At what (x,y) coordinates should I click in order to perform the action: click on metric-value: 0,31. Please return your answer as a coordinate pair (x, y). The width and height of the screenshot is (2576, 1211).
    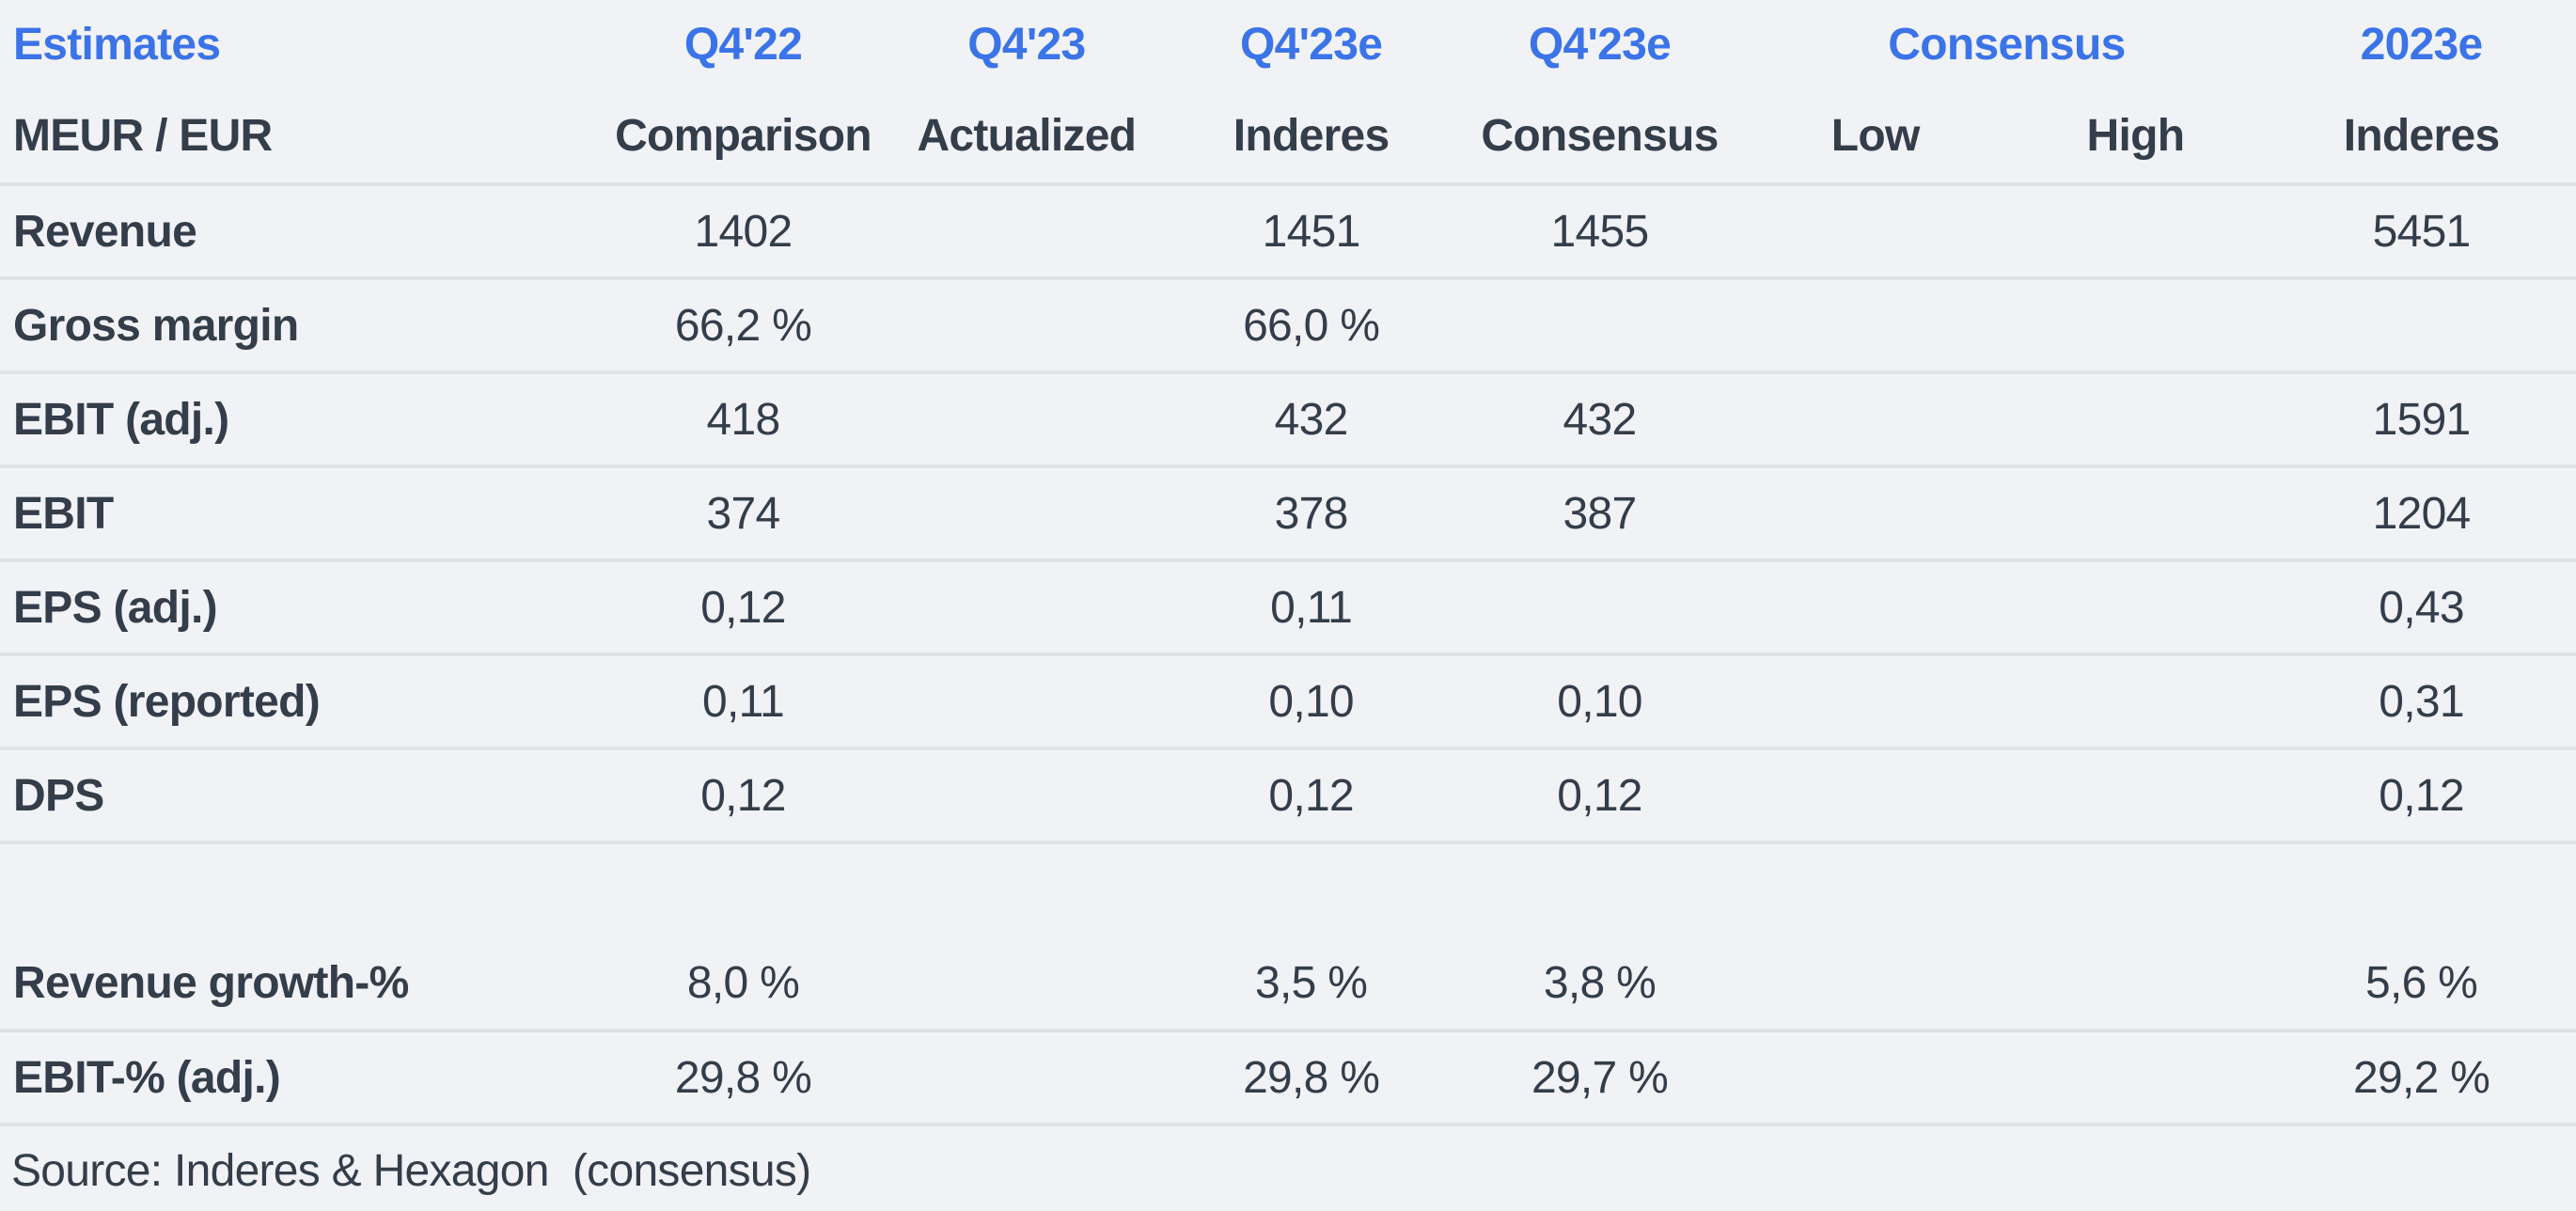
    Looking at the image, I should click on (2421, 702).